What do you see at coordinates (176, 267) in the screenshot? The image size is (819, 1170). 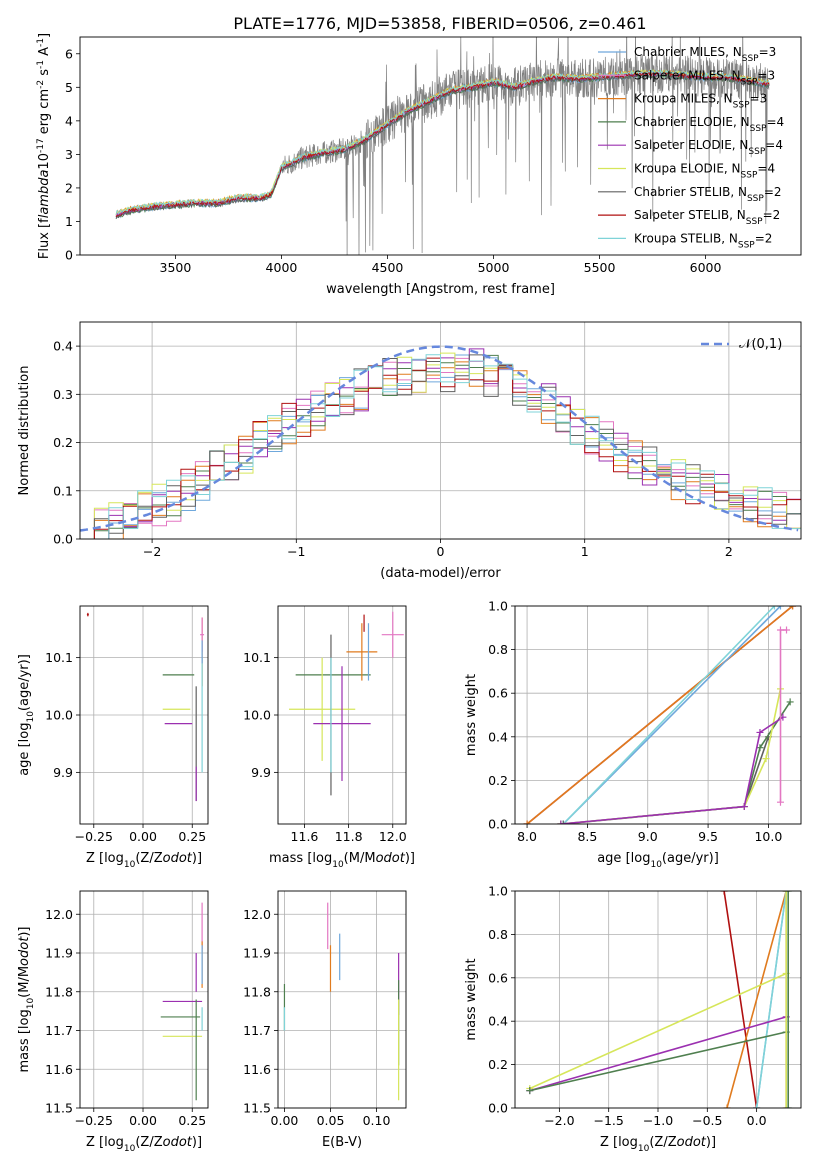 I see `spectrum-xtick-label: 3500` at bounding box center [176, 267].